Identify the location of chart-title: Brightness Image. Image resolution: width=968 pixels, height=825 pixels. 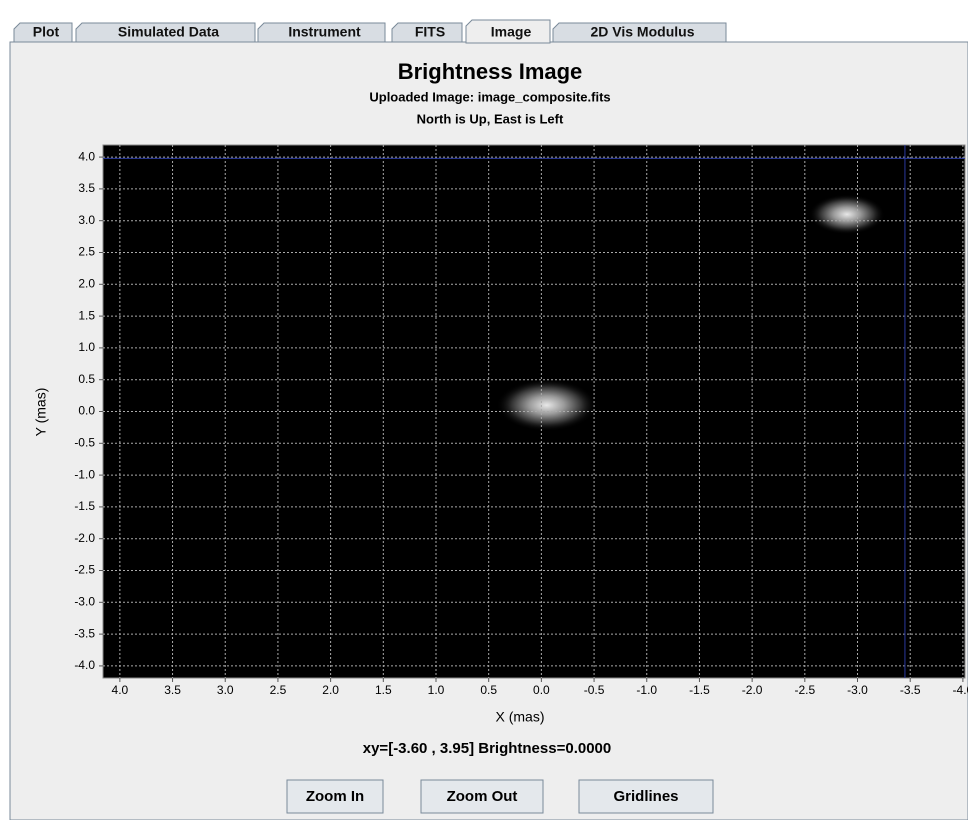
(490, 71).